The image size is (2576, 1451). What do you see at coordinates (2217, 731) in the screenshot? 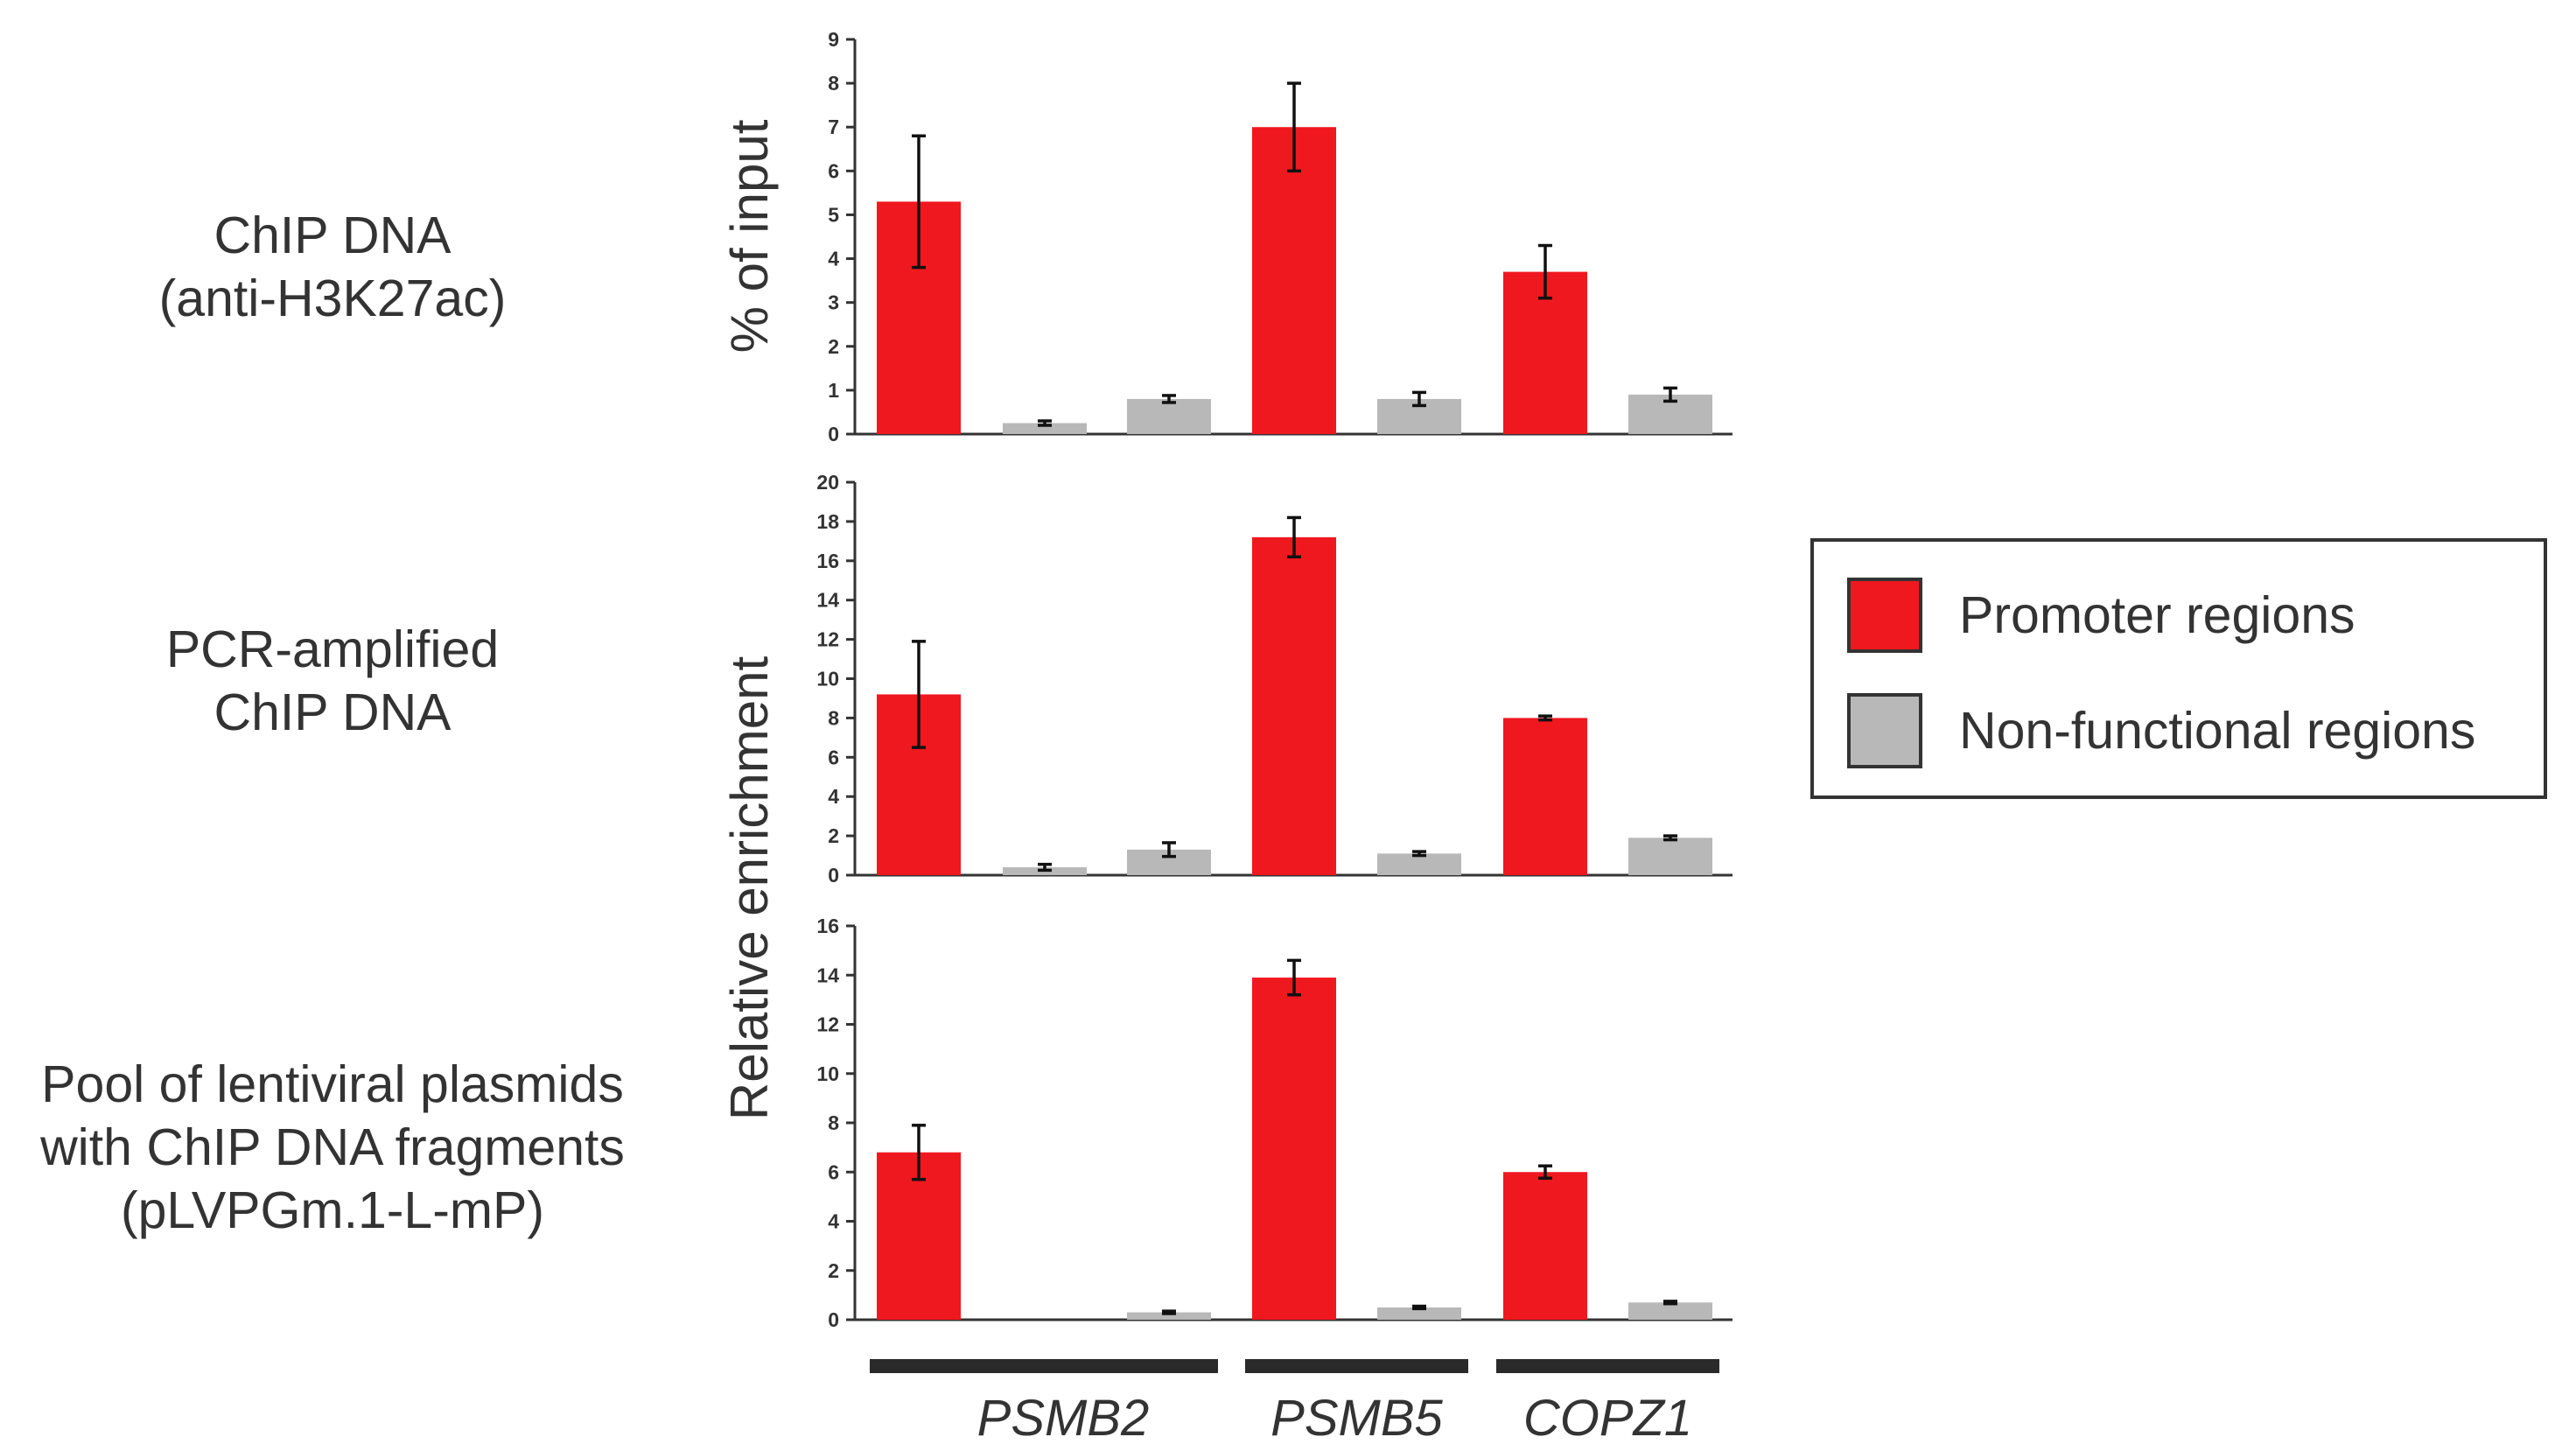
I see `legend-label-nonfunctional: Non-functional regions` at bounding box center [2217, 731].